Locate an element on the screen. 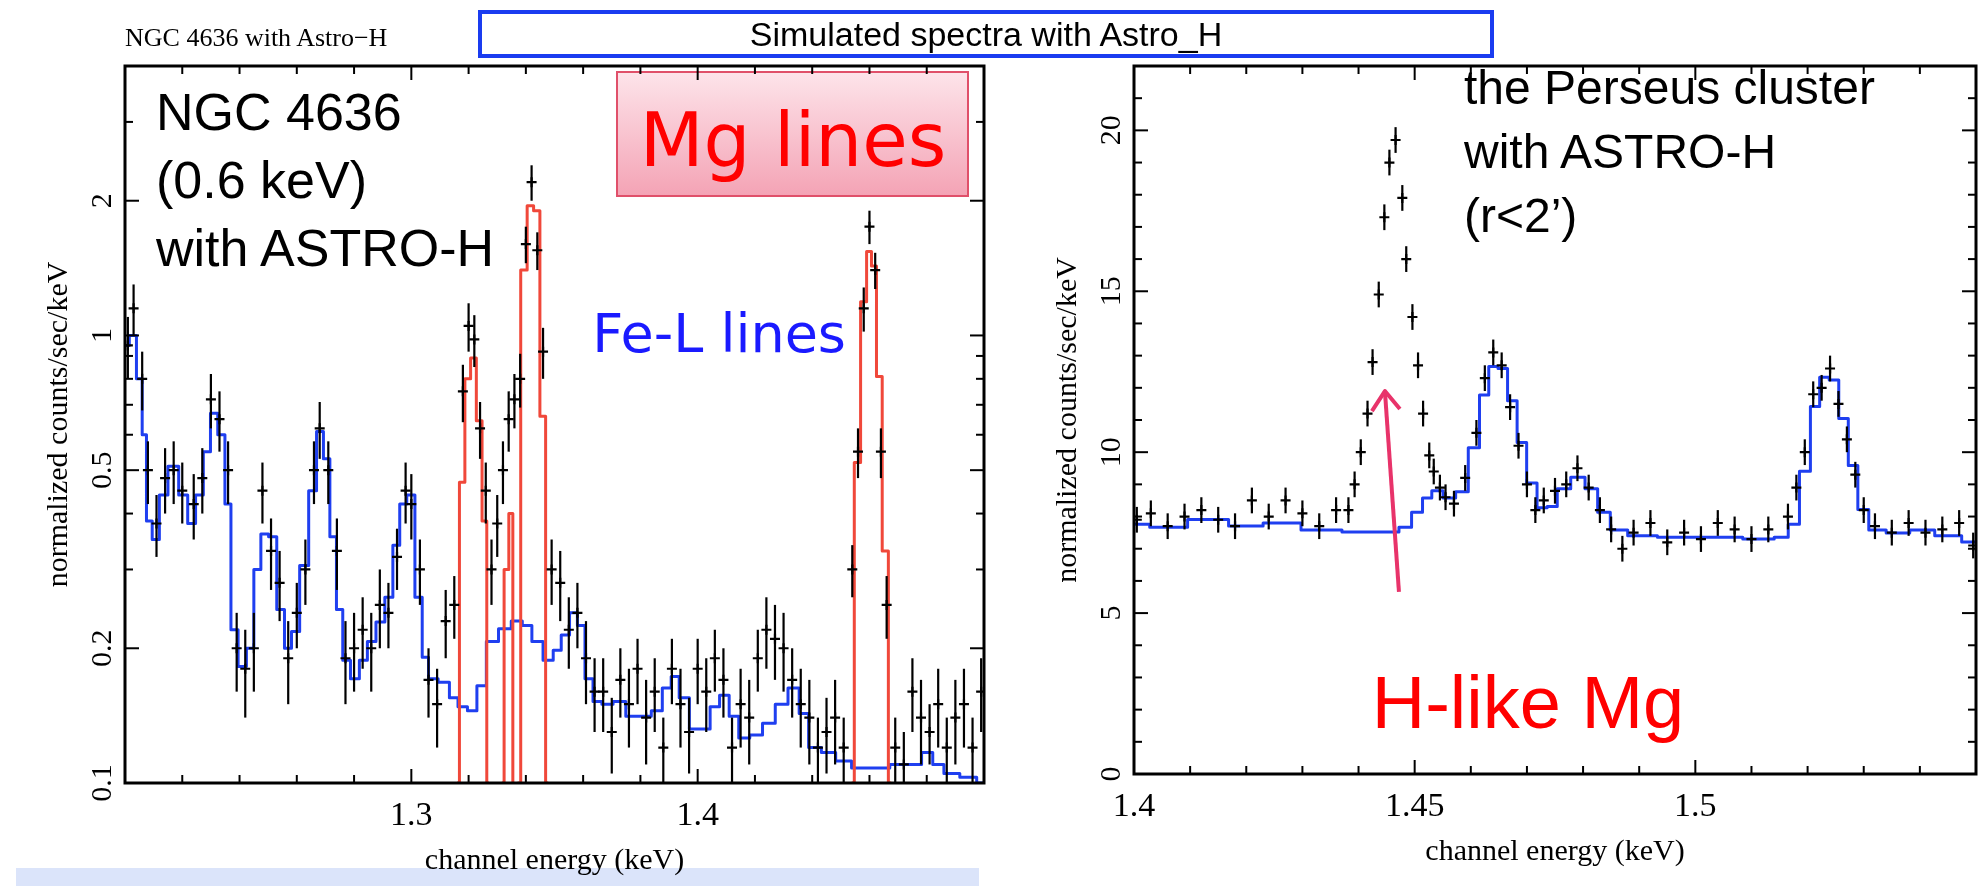 The image size is (1986, 894). x-tick-label: 1.3 is located at coordinates (411, 813).